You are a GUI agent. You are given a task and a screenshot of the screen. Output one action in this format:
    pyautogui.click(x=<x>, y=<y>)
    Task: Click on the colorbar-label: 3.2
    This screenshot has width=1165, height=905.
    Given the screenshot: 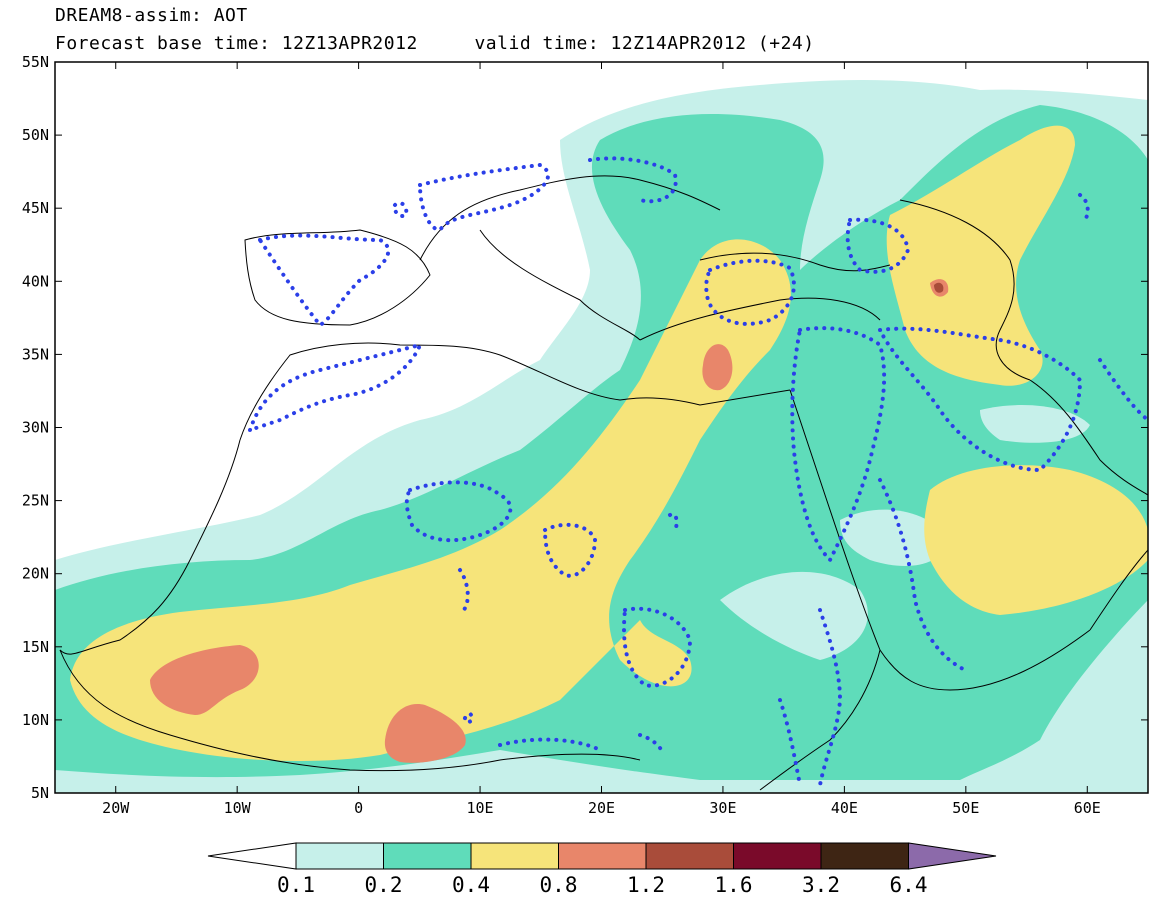 What is the action you would take?
    pyautogui.click(x=821, y=885)
    